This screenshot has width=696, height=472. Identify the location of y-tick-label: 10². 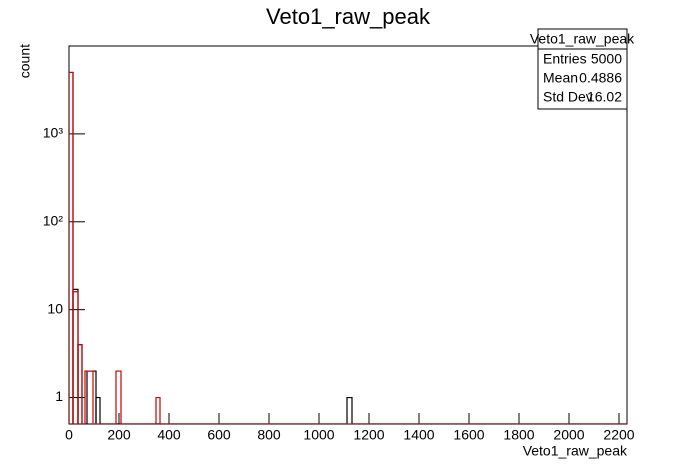
(53, 220).